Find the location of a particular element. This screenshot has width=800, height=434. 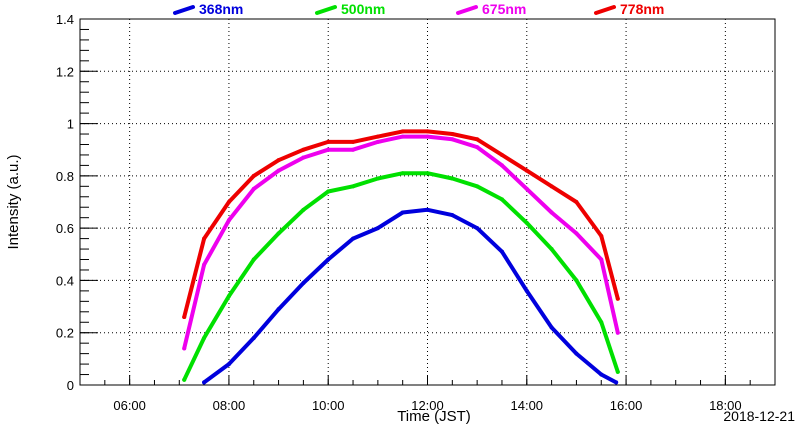

x-tick-label: 18:00 is located at coordinates (725, 405).